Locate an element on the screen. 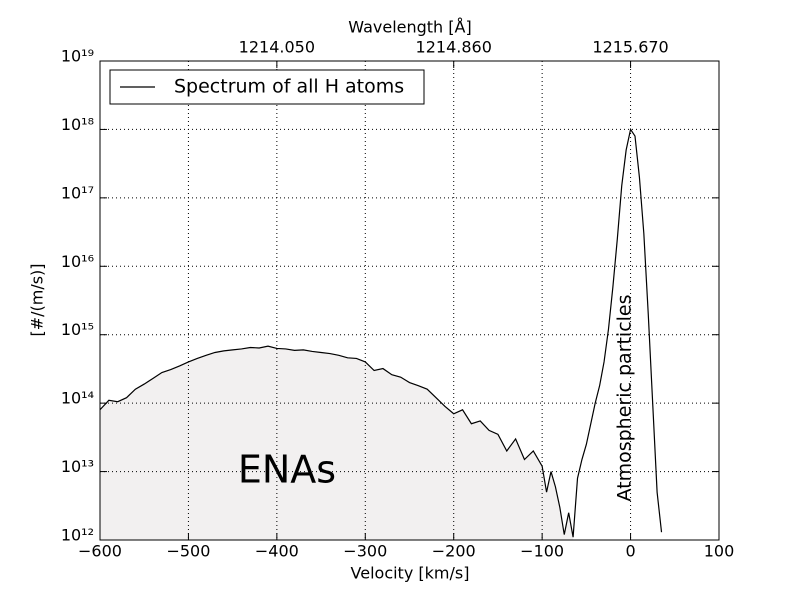 This screenshot has width=800, height=600. x2-axis-label: Wavelength [Å] is located at coordinates (409, 27).